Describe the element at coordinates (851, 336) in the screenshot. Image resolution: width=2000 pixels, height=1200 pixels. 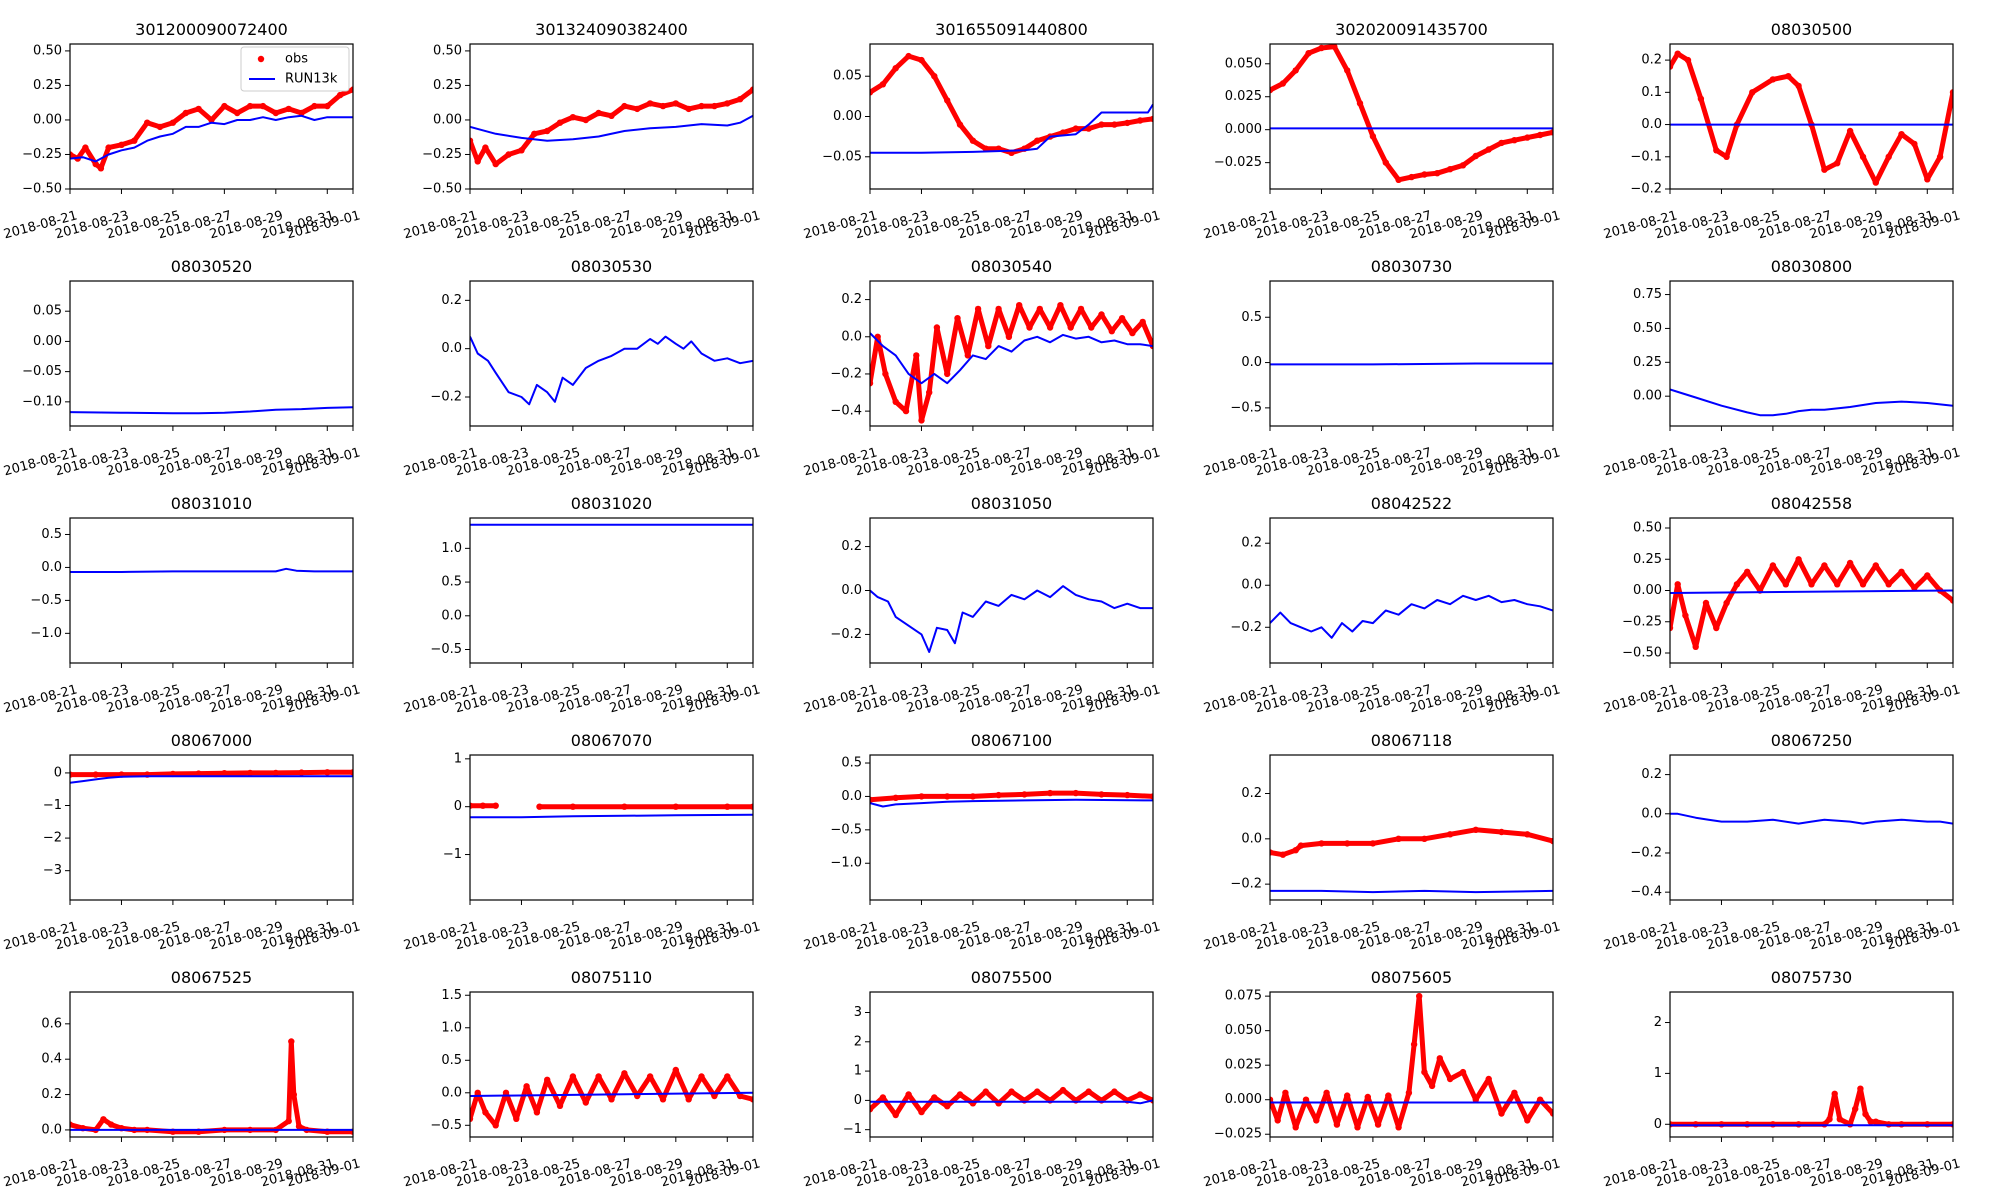
I see `y-tick-label: 0.0` at that location.